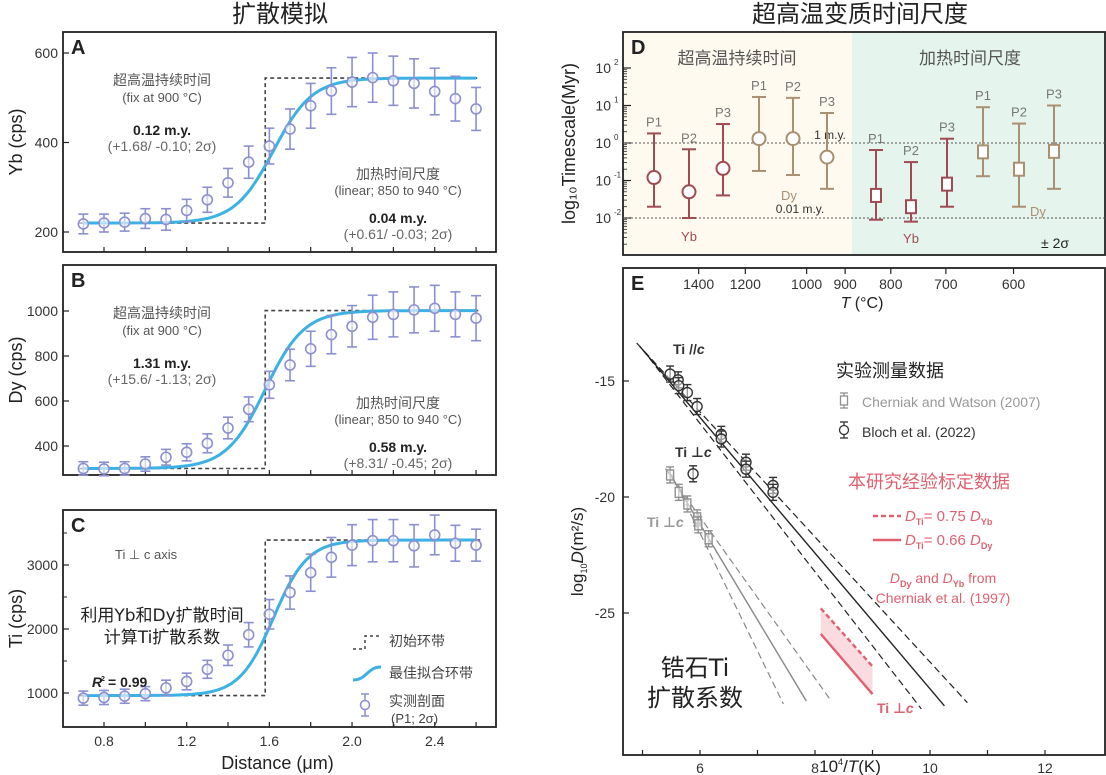 The width and height of the screenshot is (1106, 775). I want to click on subscript: Yb, so click(959, 584).